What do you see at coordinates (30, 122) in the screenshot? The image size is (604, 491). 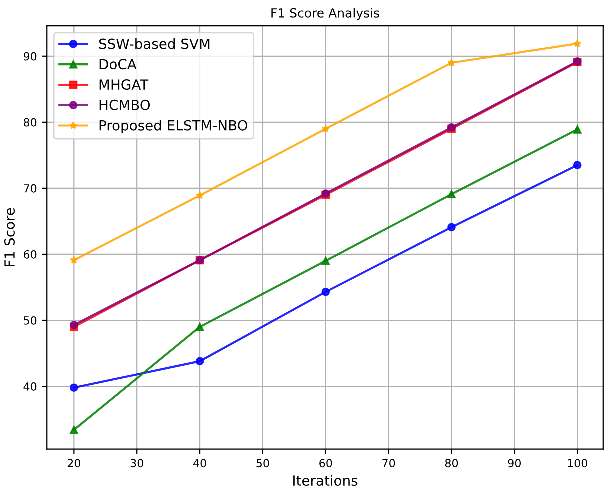 I see `y-tick-label: 80` at bounding box center [30, 122].